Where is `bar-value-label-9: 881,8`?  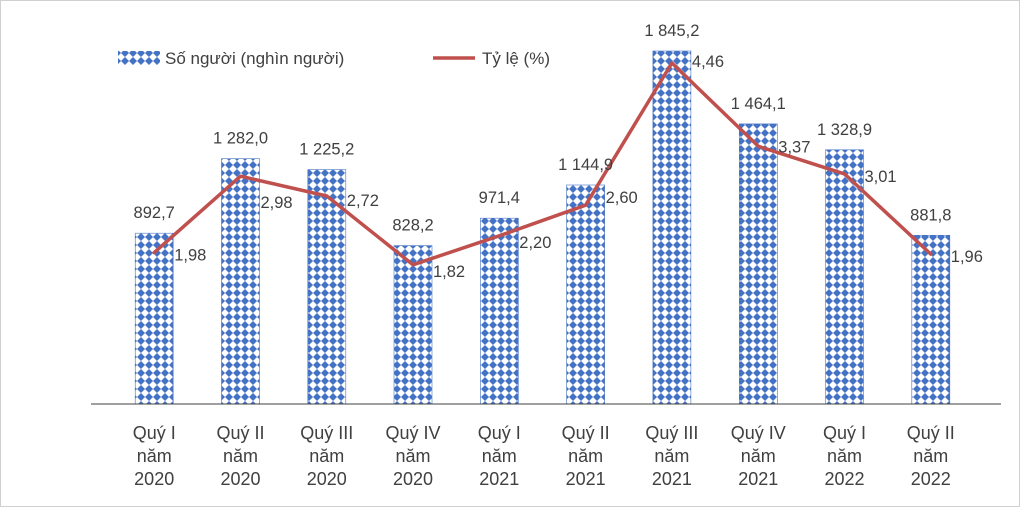
bar-value-label-9: 881,8 is located at coordinates (930, 215).